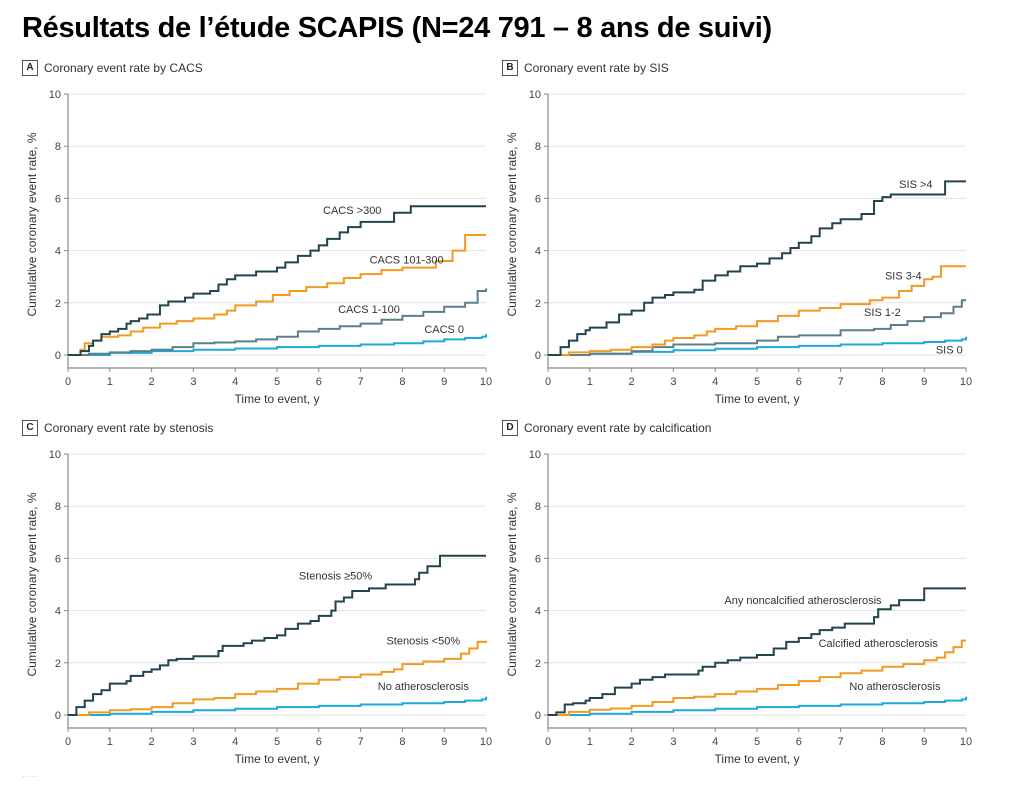  I want to click on series-label: CACS >300, so click(352, 211).